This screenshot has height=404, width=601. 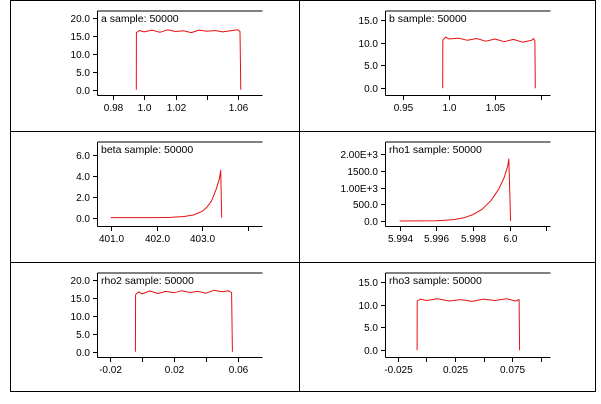 I want to click on x-tick-label: 1.02, so click(x=177, y=108).